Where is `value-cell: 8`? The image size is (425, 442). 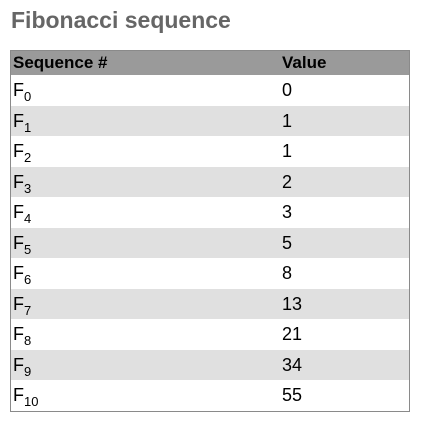
value-cell: 8 is located at coordinates (345, 273).